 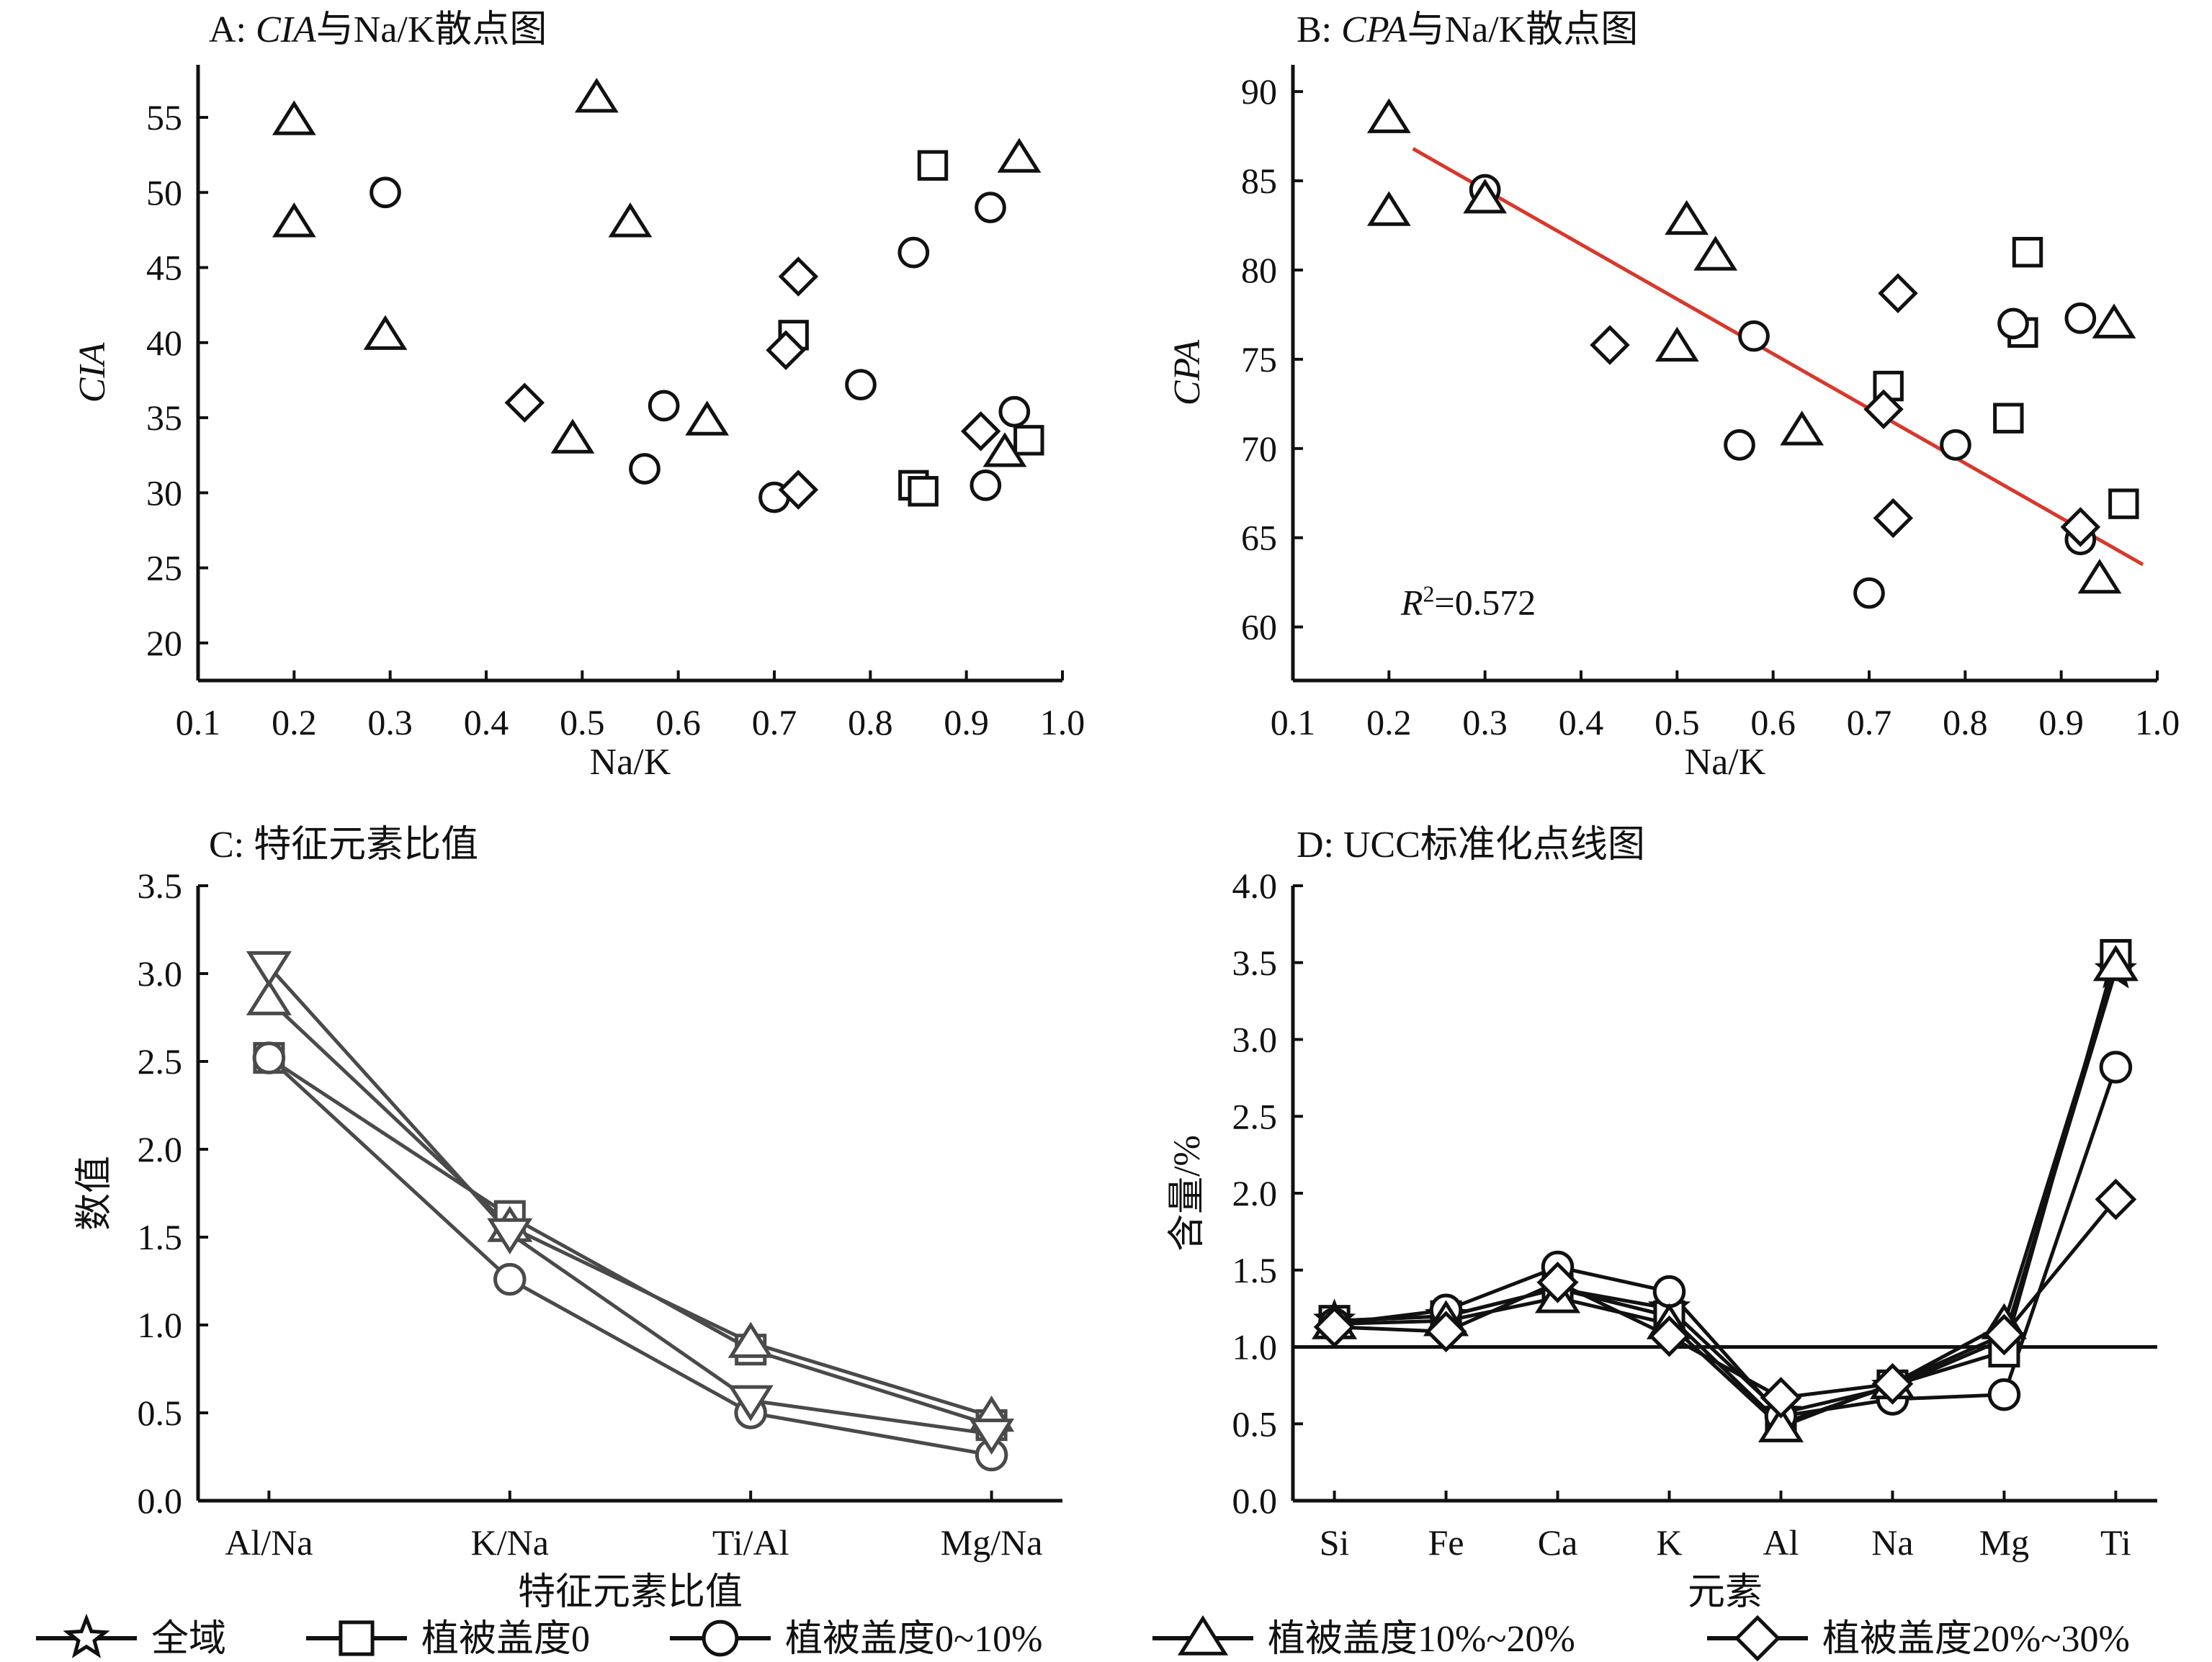 I want to click on y-tick-label: 70, so click(x=1259, y=448).